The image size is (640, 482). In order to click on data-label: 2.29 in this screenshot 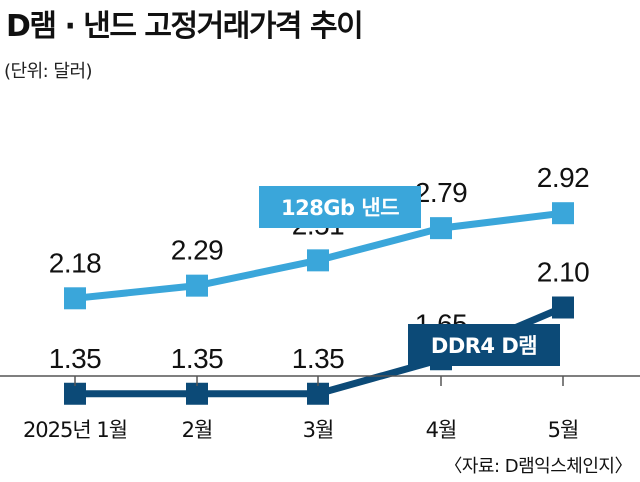, I will do `click(197, 250)`.